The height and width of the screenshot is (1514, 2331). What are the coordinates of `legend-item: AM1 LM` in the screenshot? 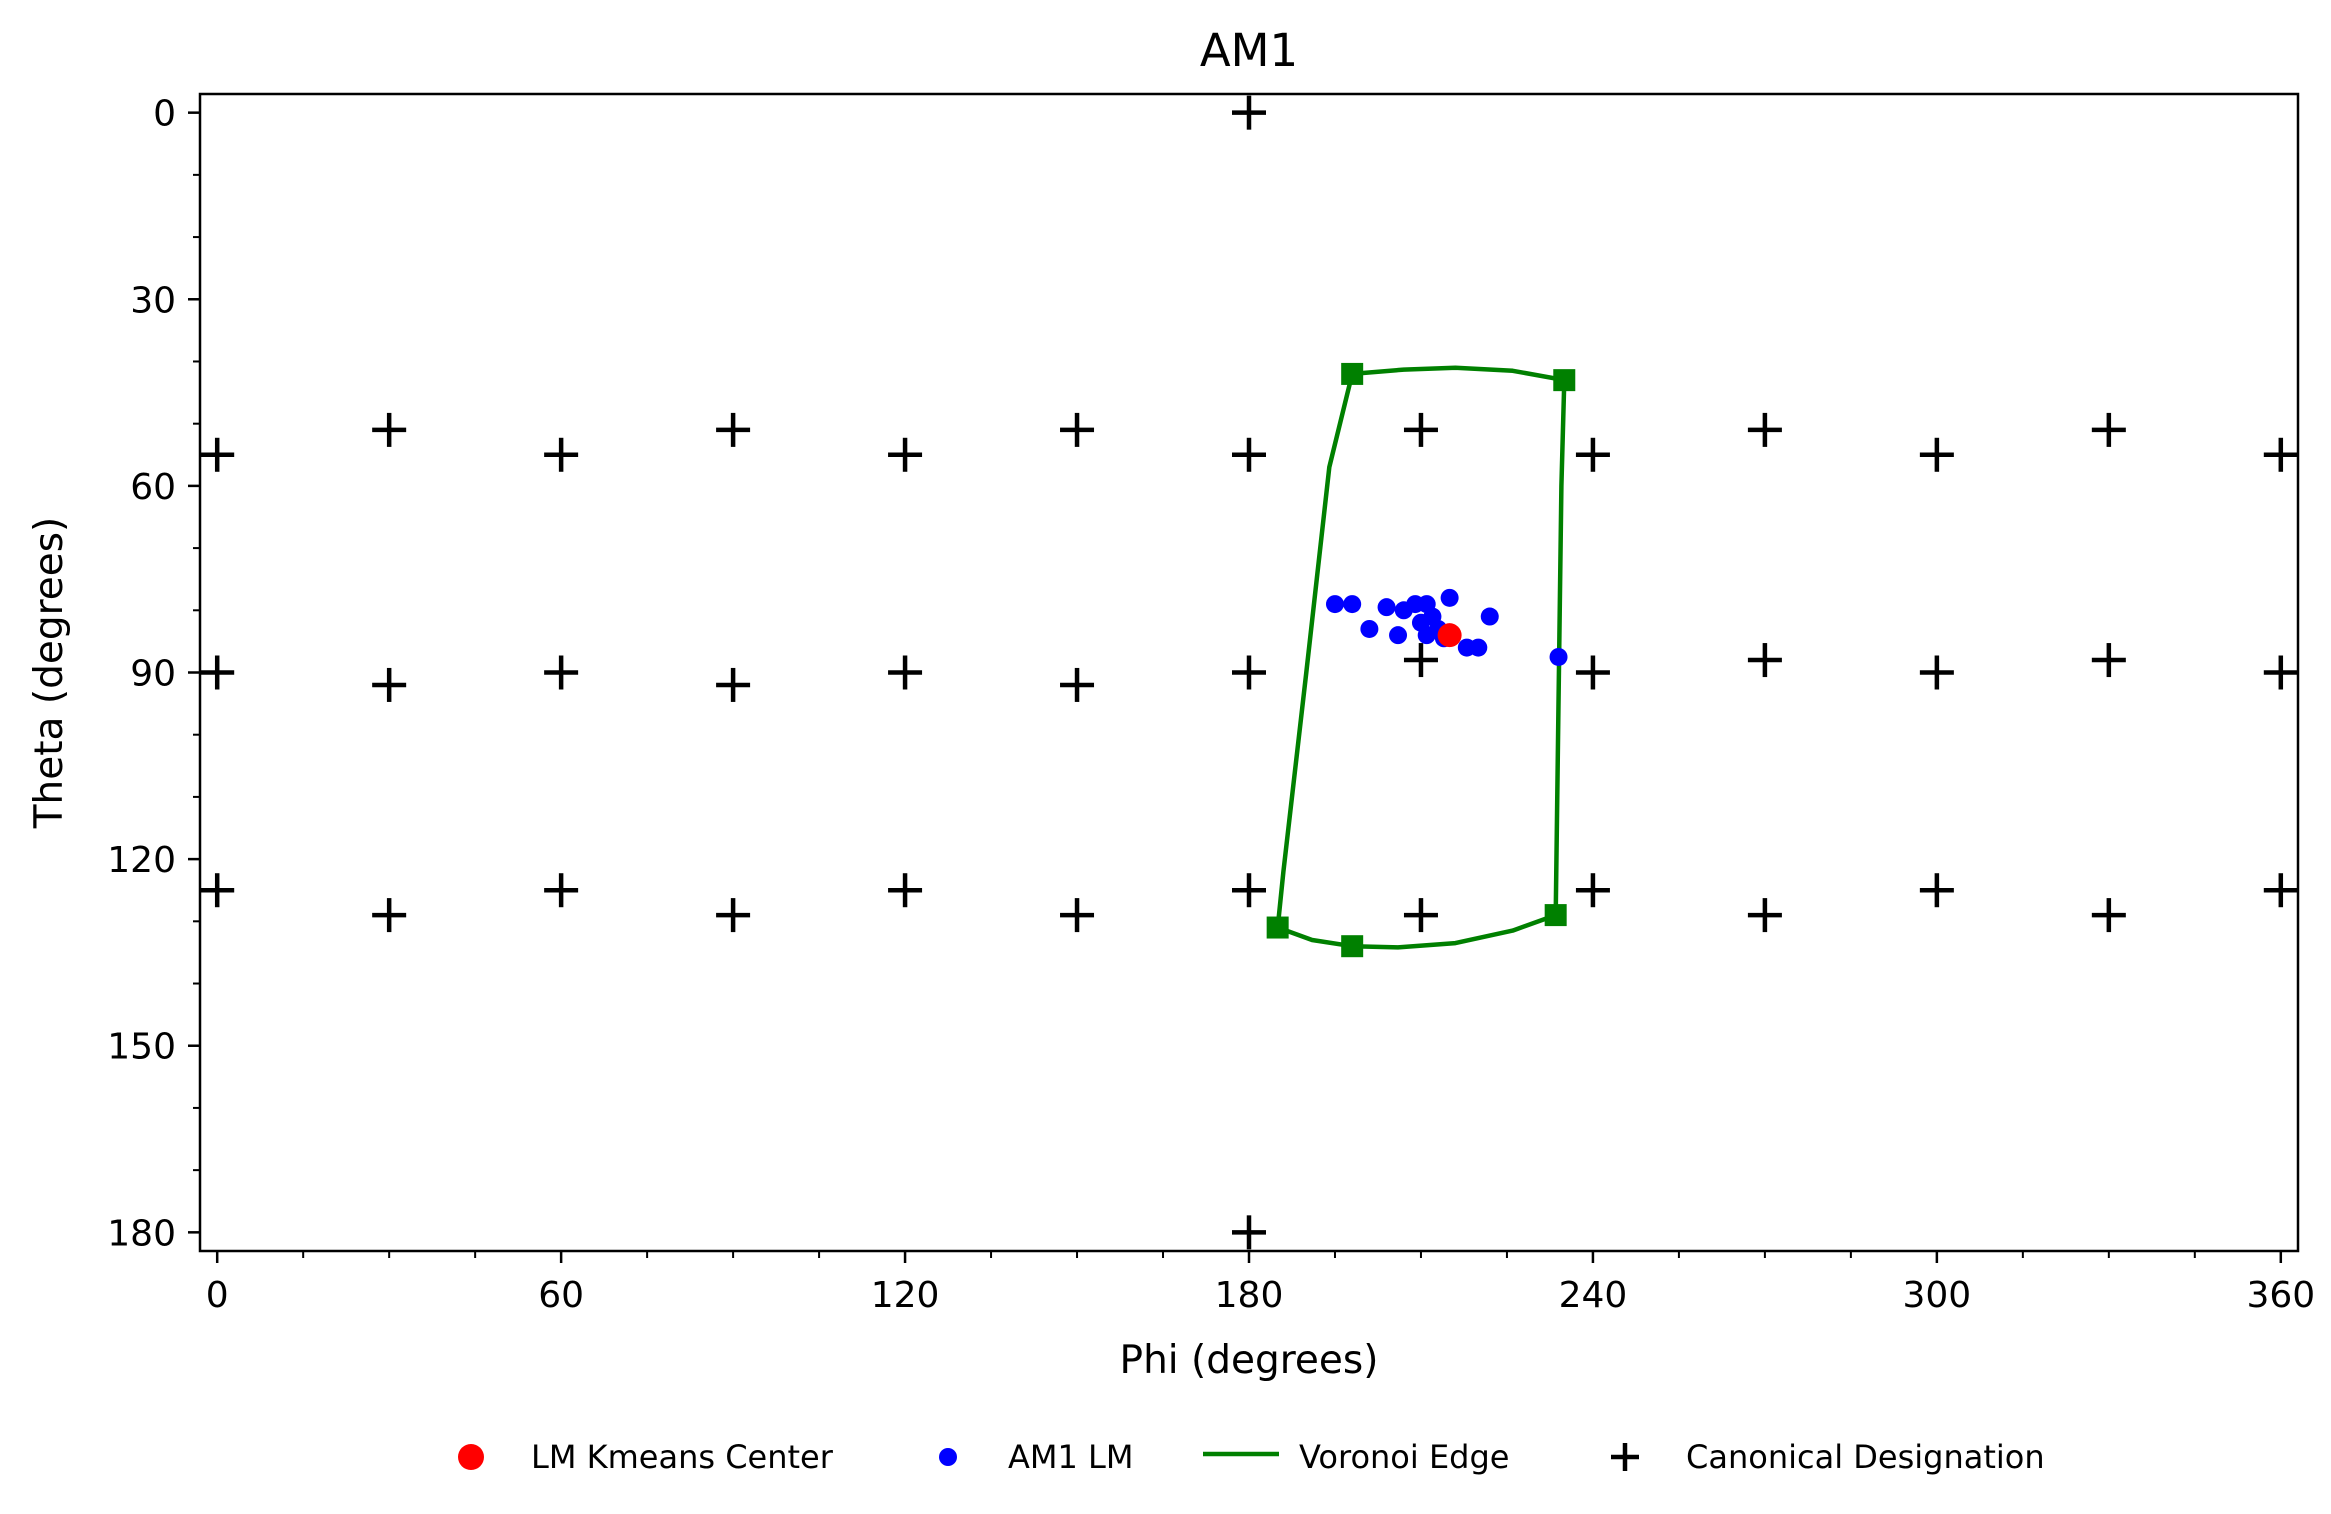 It's located at (1036, 1457).